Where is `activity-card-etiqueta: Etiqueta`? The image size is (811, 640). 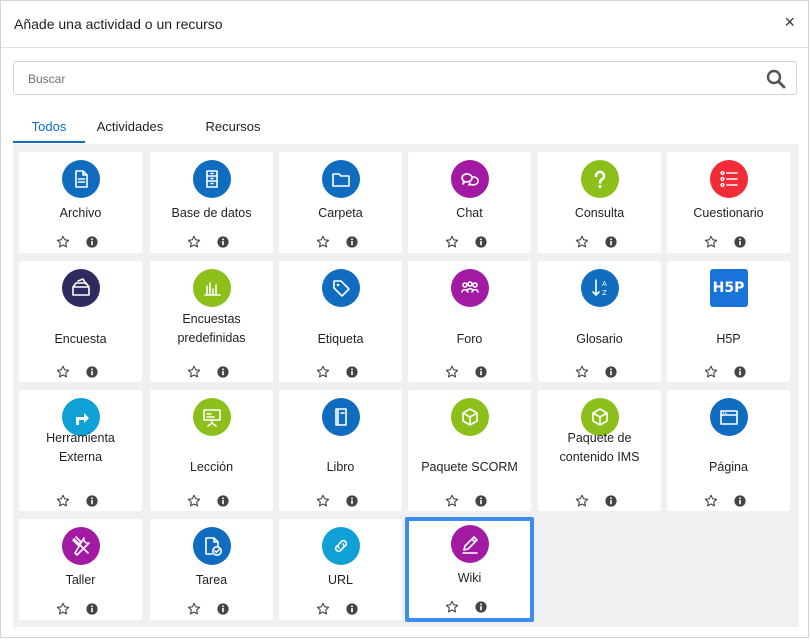 activity-card-etiqueta: Etiqueta is located at coordinates (340, 321).